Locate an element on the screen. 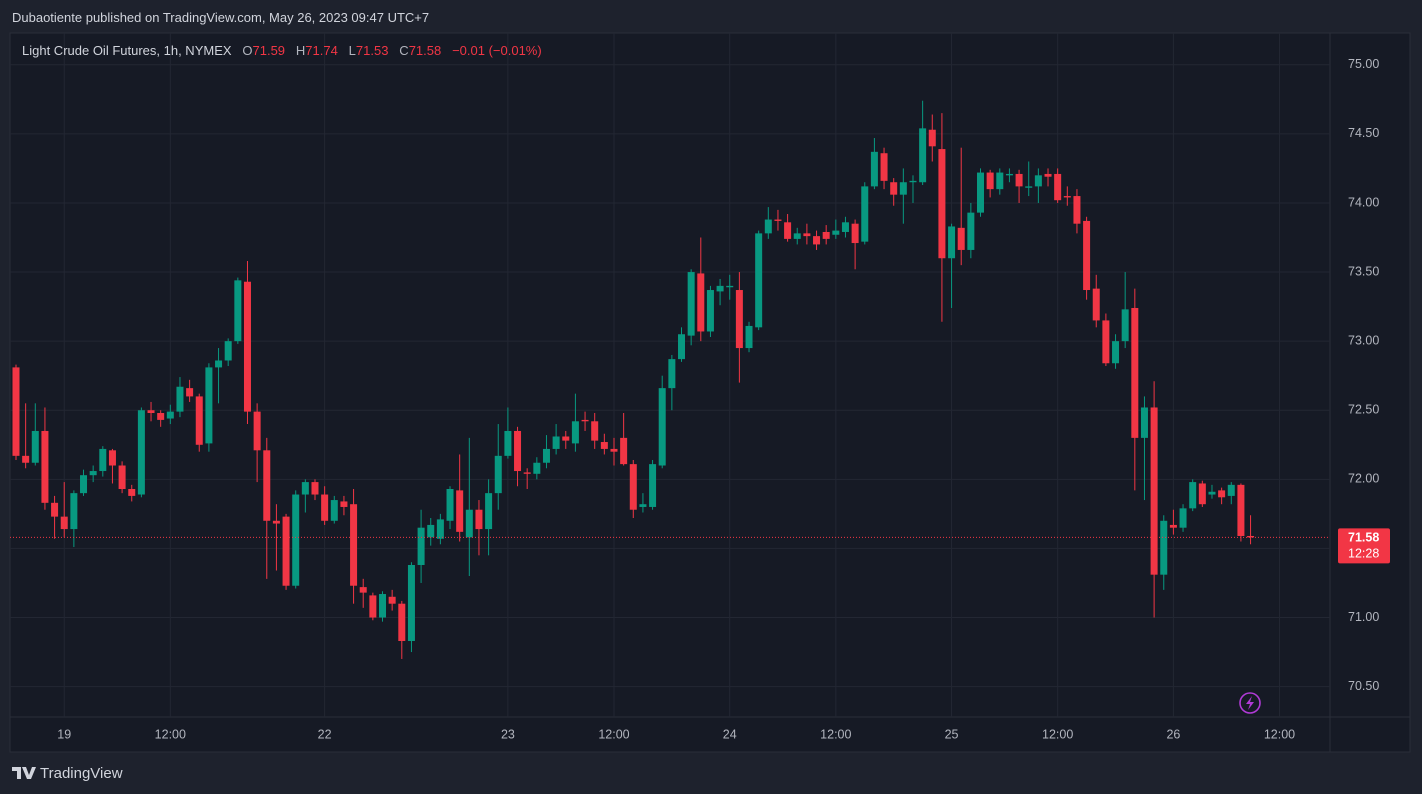  symbol-title: Light Crude Oil Futures, 1h, NYMEX is located at coordinates (127, 50).